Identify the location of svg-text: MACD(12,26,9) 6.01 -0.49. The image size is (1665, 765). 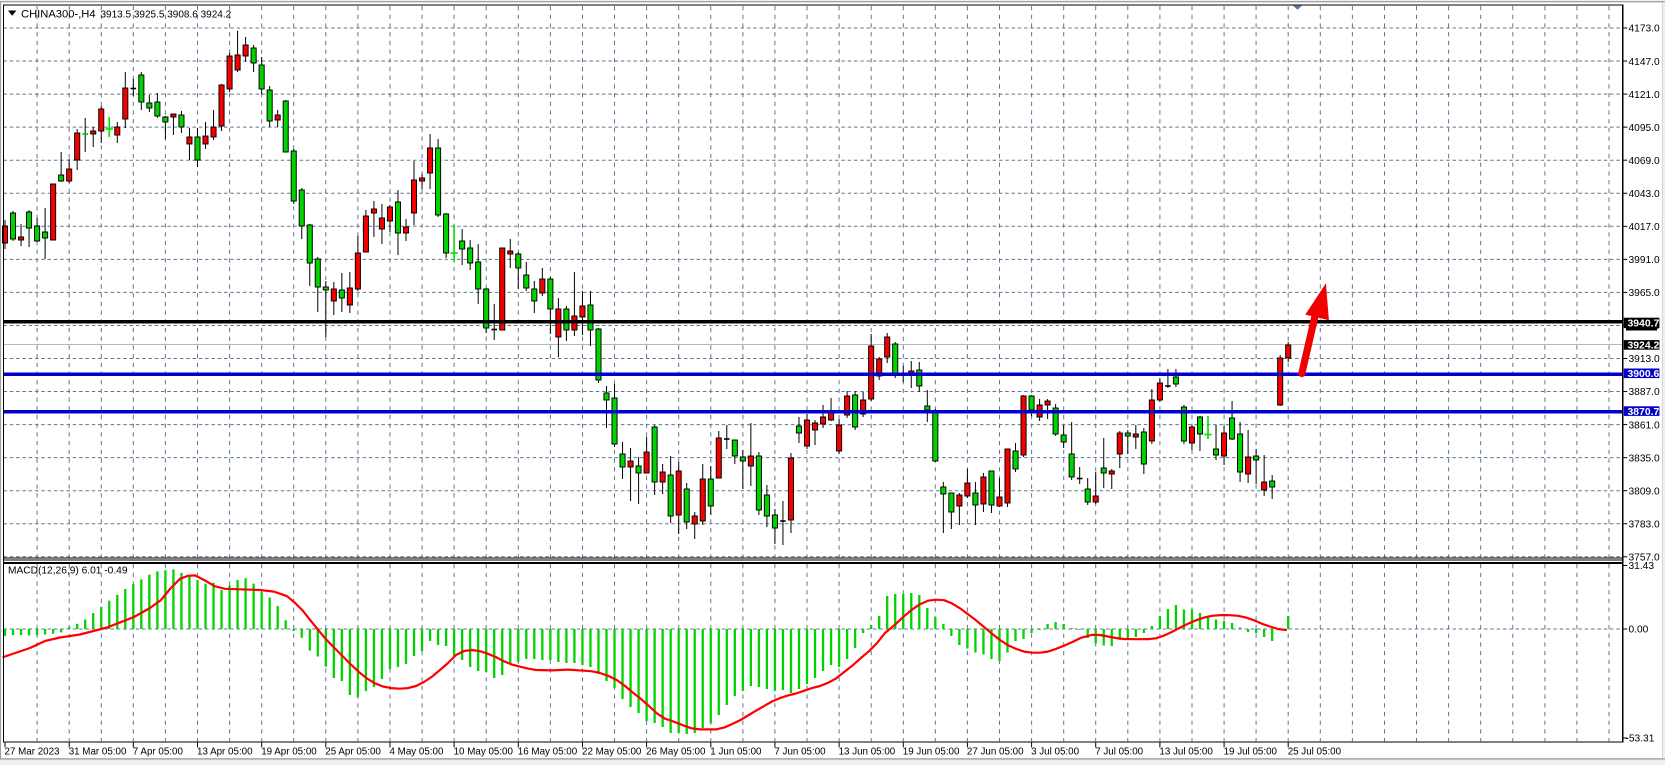
(68, 570).